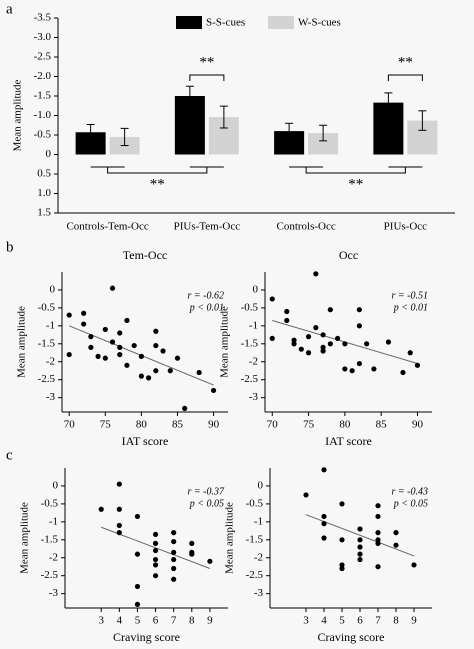 The width and height of the screenshot is (474, 649). What do you see at coordinates (156, 621) in the screenshot?
I see `x-tick-label: 6` at bounding box center [156, 621].